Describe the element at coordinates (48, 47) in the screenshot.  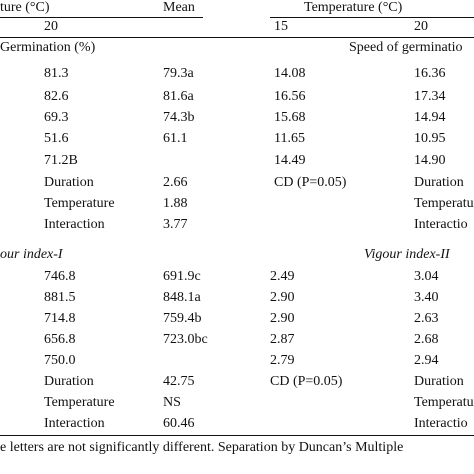
I see `section1-title-left: Germination (%)` at that location.